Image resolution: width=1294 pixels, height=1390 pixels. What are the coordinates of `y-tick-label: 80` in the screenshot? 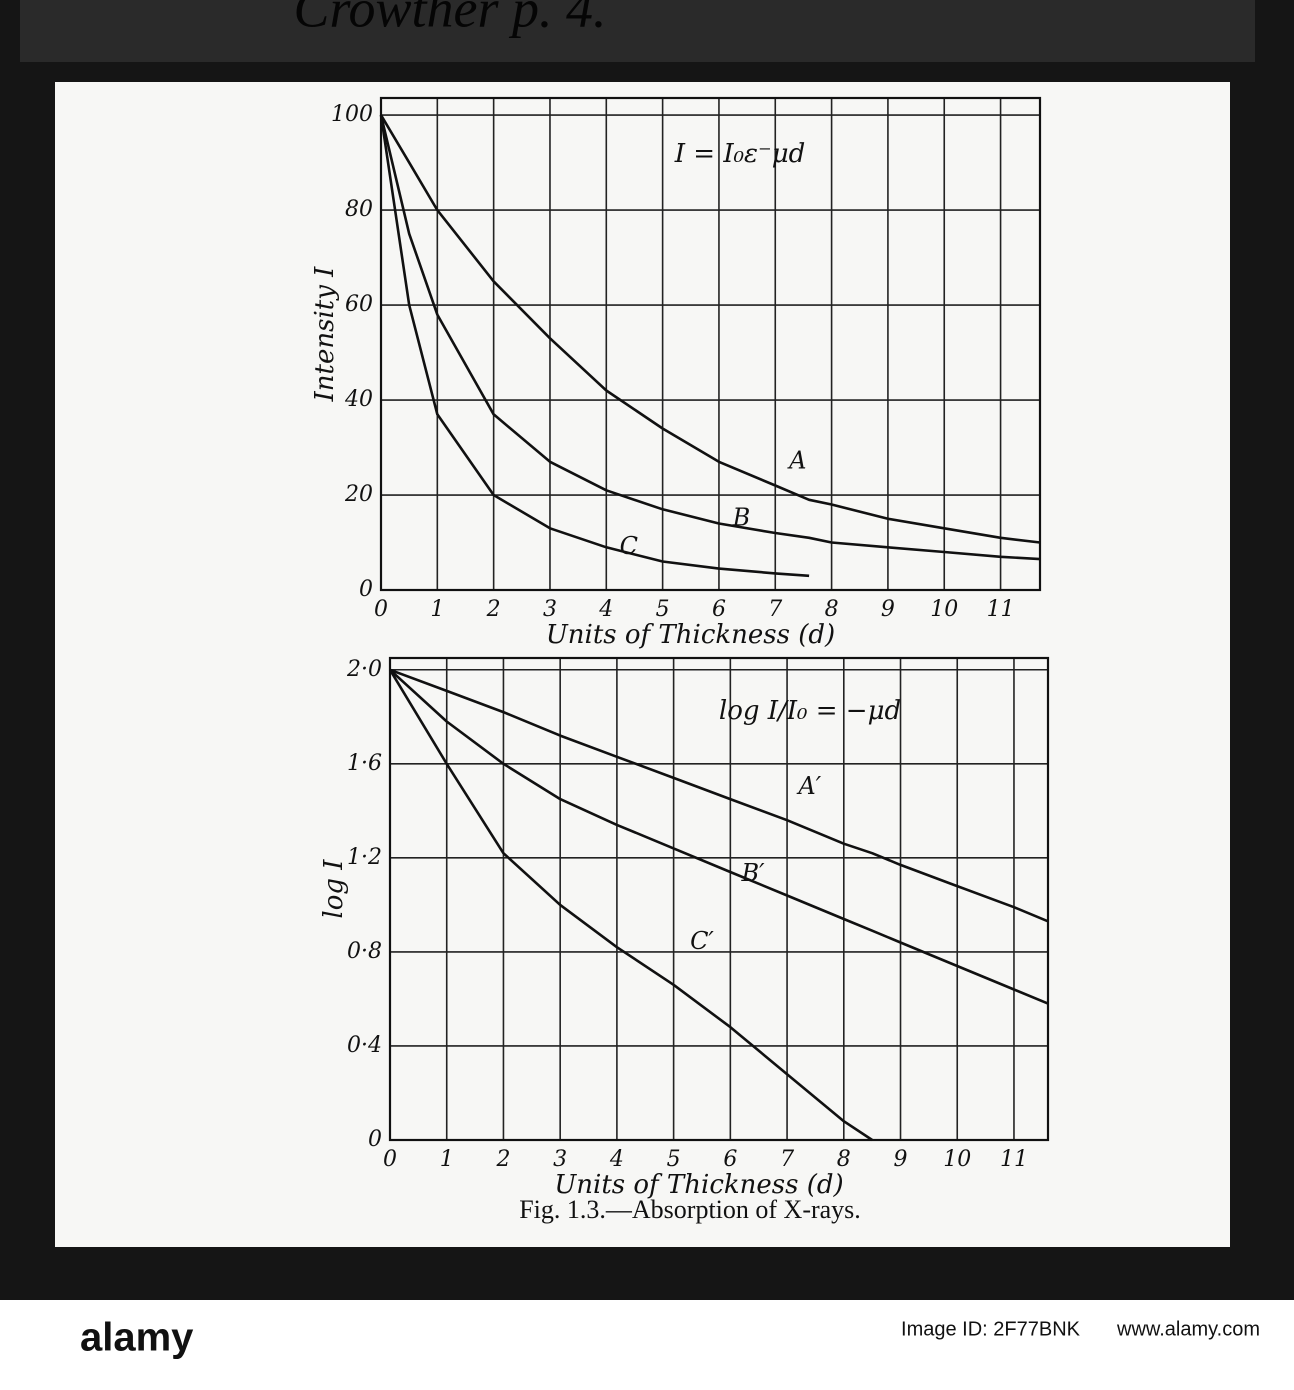 It's located at (359, 209).